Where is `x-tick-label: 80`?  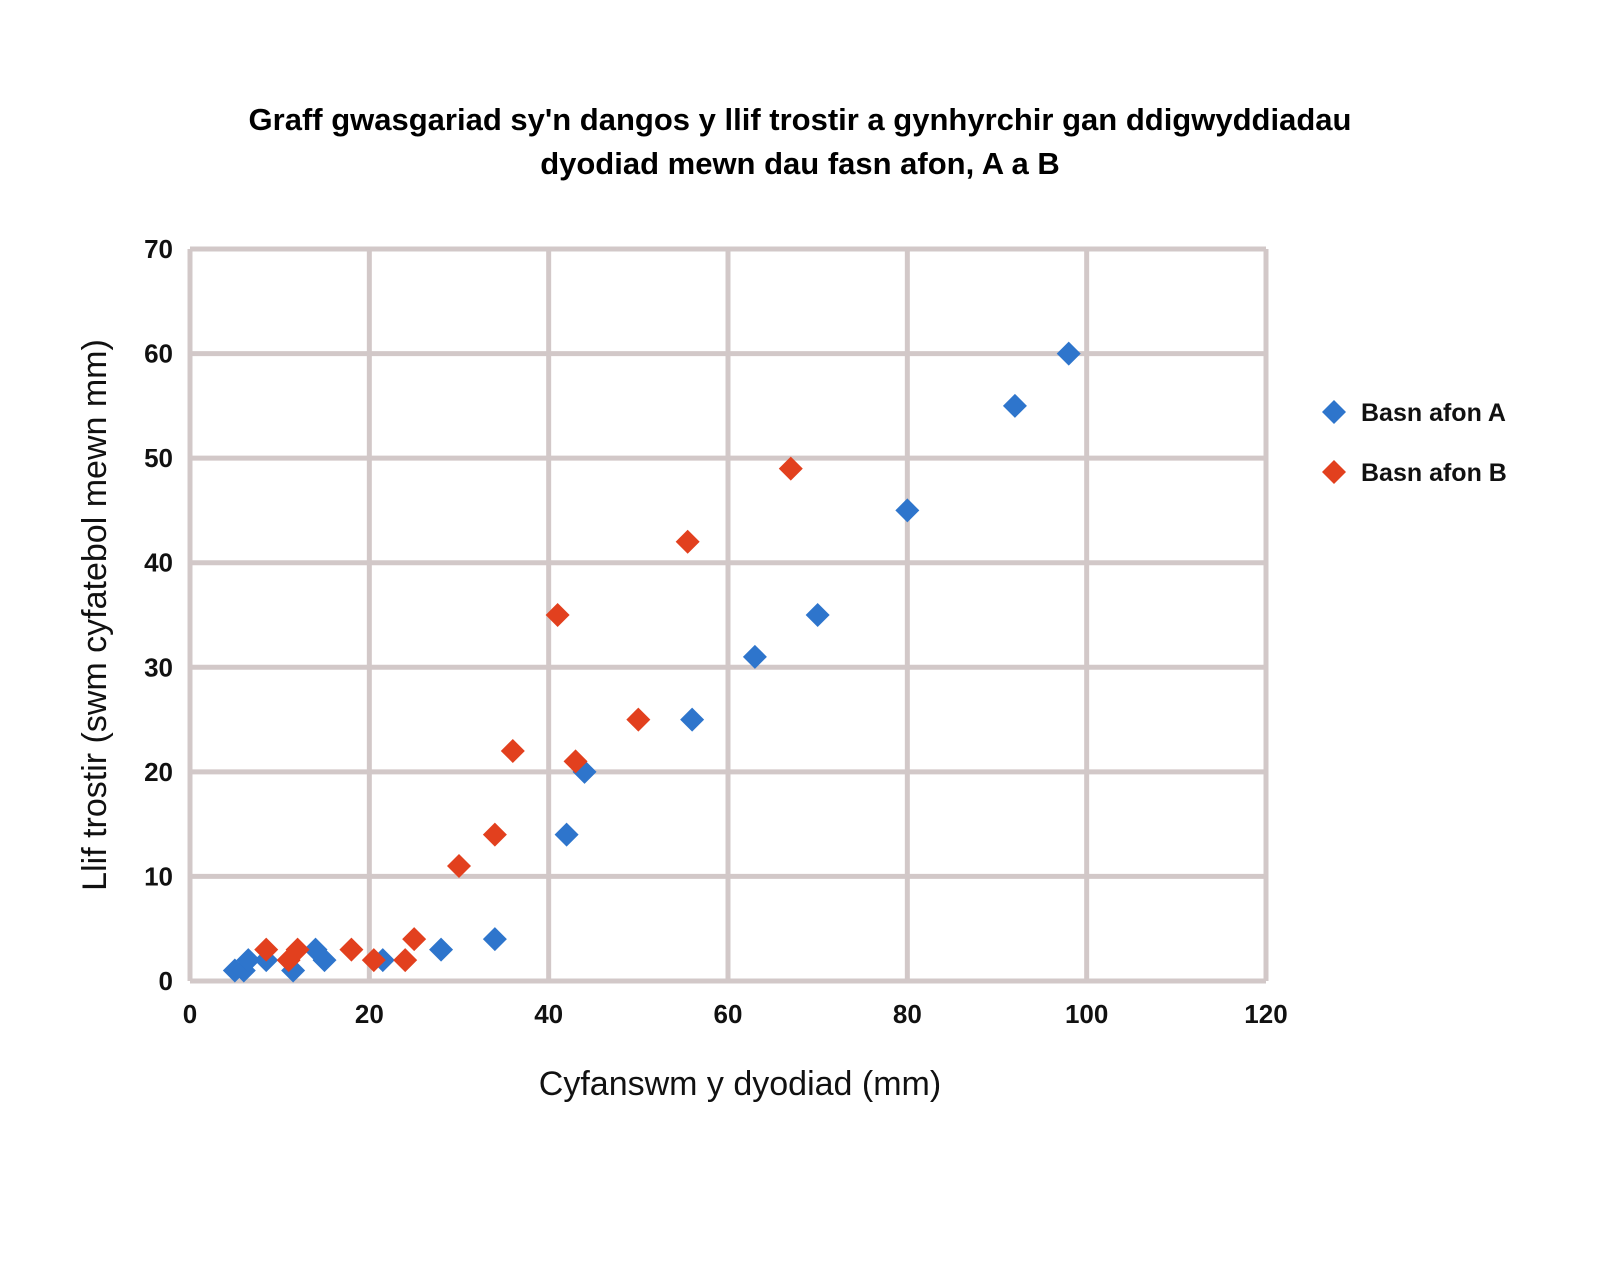 x-tick-label: 80 is located at coordinates (907, 1014).